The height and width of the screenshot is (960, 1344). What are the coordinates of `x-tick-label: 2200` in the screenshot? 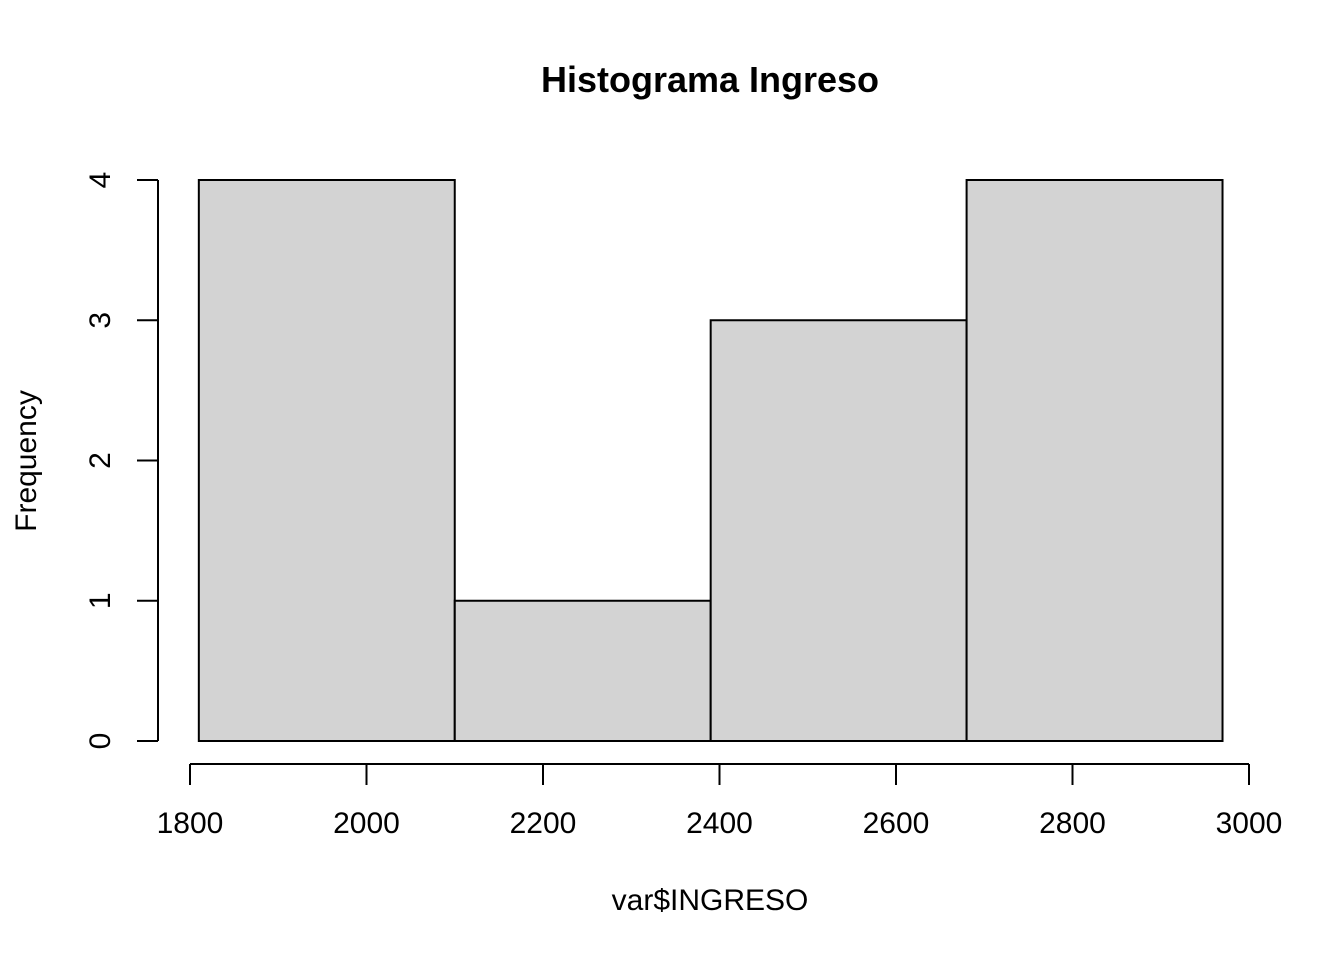 It's located at (543, 823).